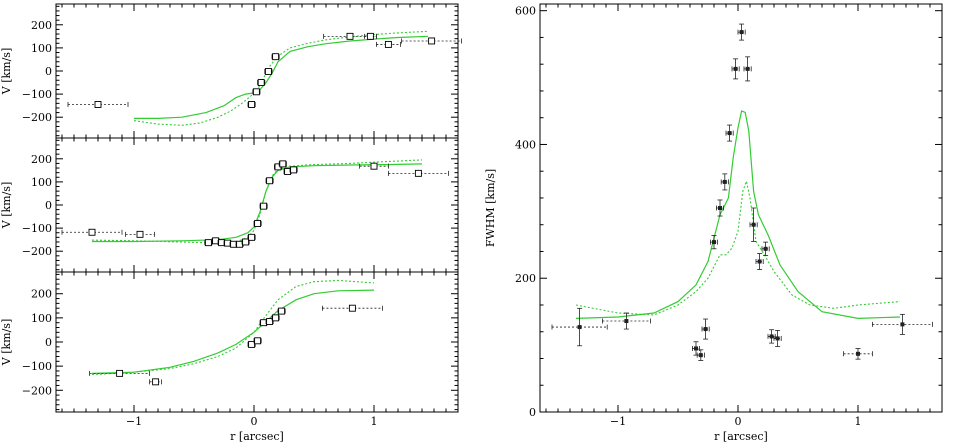 Image resolution: width=955 pixels, height=444 pixels. I want to click on y-tick-label: 600, so click(525, 11).